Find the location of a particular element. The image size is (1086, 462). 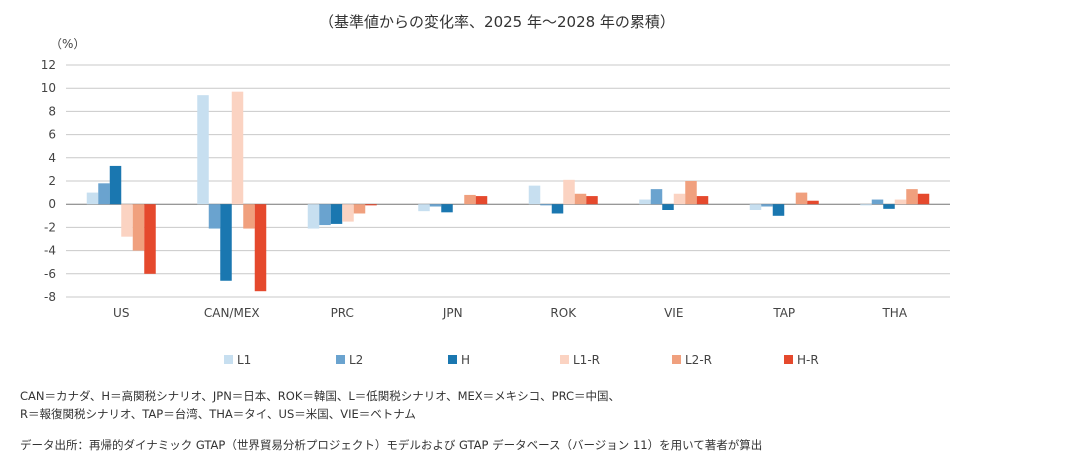

bar-l1-r-us is located at coordinates (127, 220).